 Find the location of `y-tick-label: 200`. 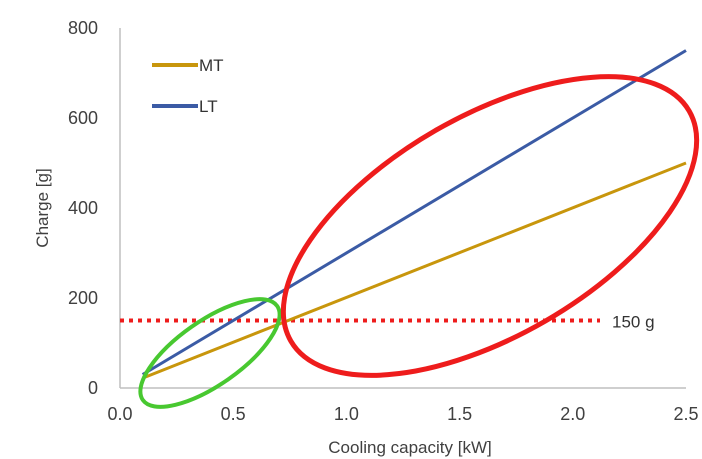

y-tick-label: 200 is located at coordinates (83, 298).